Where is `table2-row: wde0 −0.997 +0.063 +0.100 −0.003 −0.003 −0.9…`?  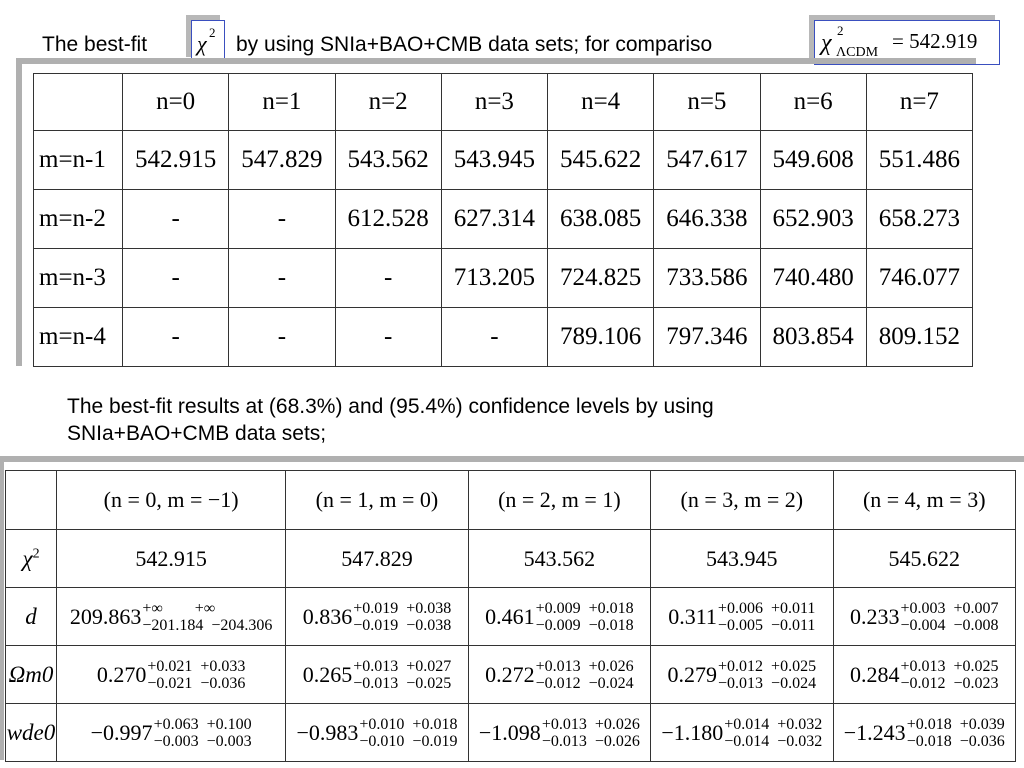 table2-row: wde0 −0.997 +0.063 +0.100 −0.003 −0.003 −0.9… is located at coordinates (511, 732).